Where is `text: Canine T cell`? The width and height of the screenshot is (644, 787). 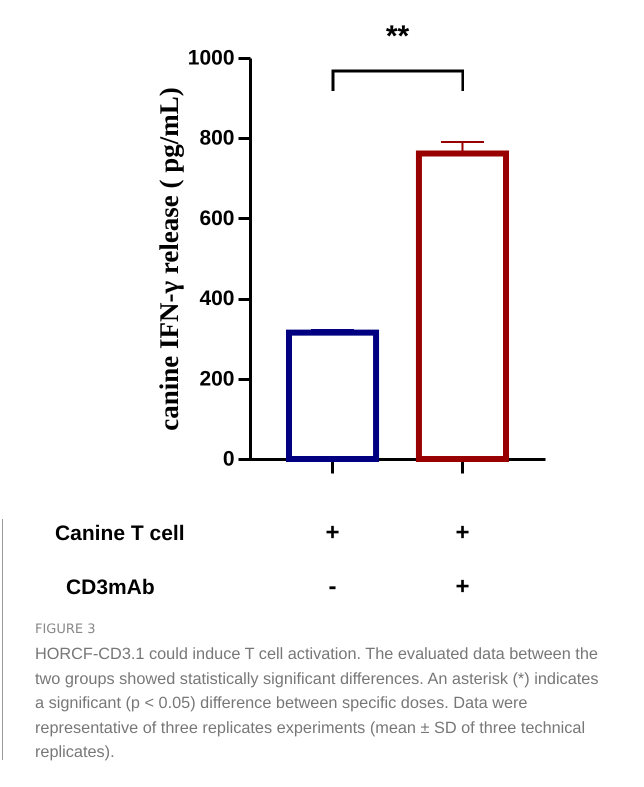
text: Canine T cell is located at coordinates (120, 534).